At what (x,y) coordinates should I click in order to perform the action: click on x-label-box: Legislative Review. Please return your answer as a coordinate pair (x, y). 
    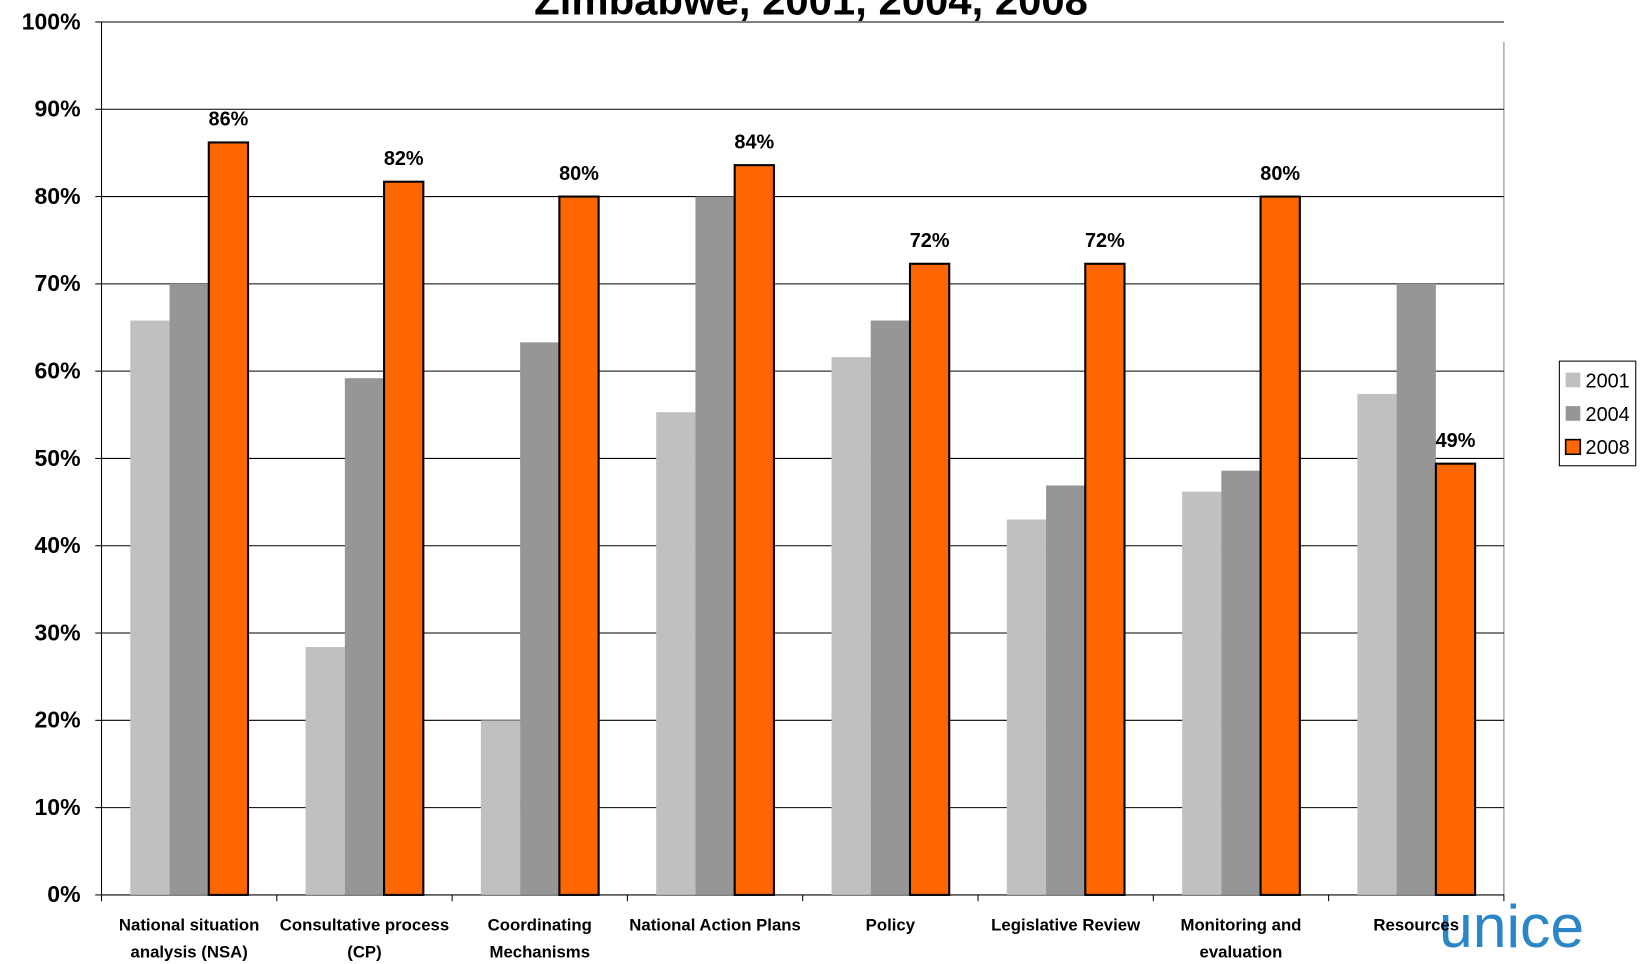
    Looking at the image, I should click on (1066, 925).